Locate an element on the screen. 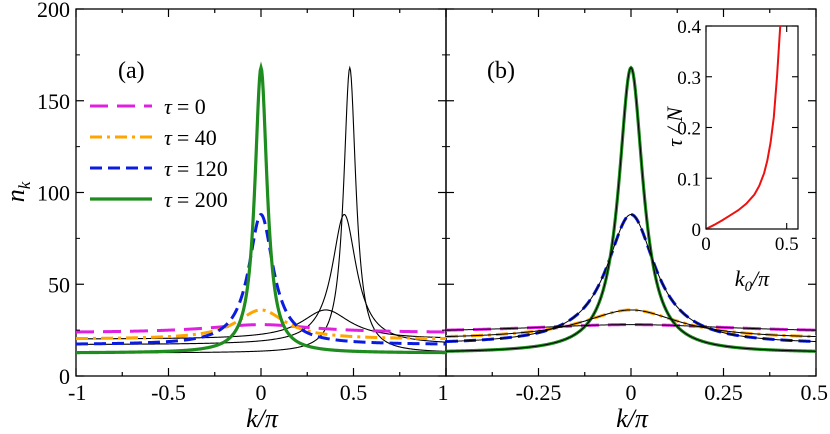  panel-b-x-tick-labels: -0.25 0 0.25 0.5 is located at coordinates (672, 392).